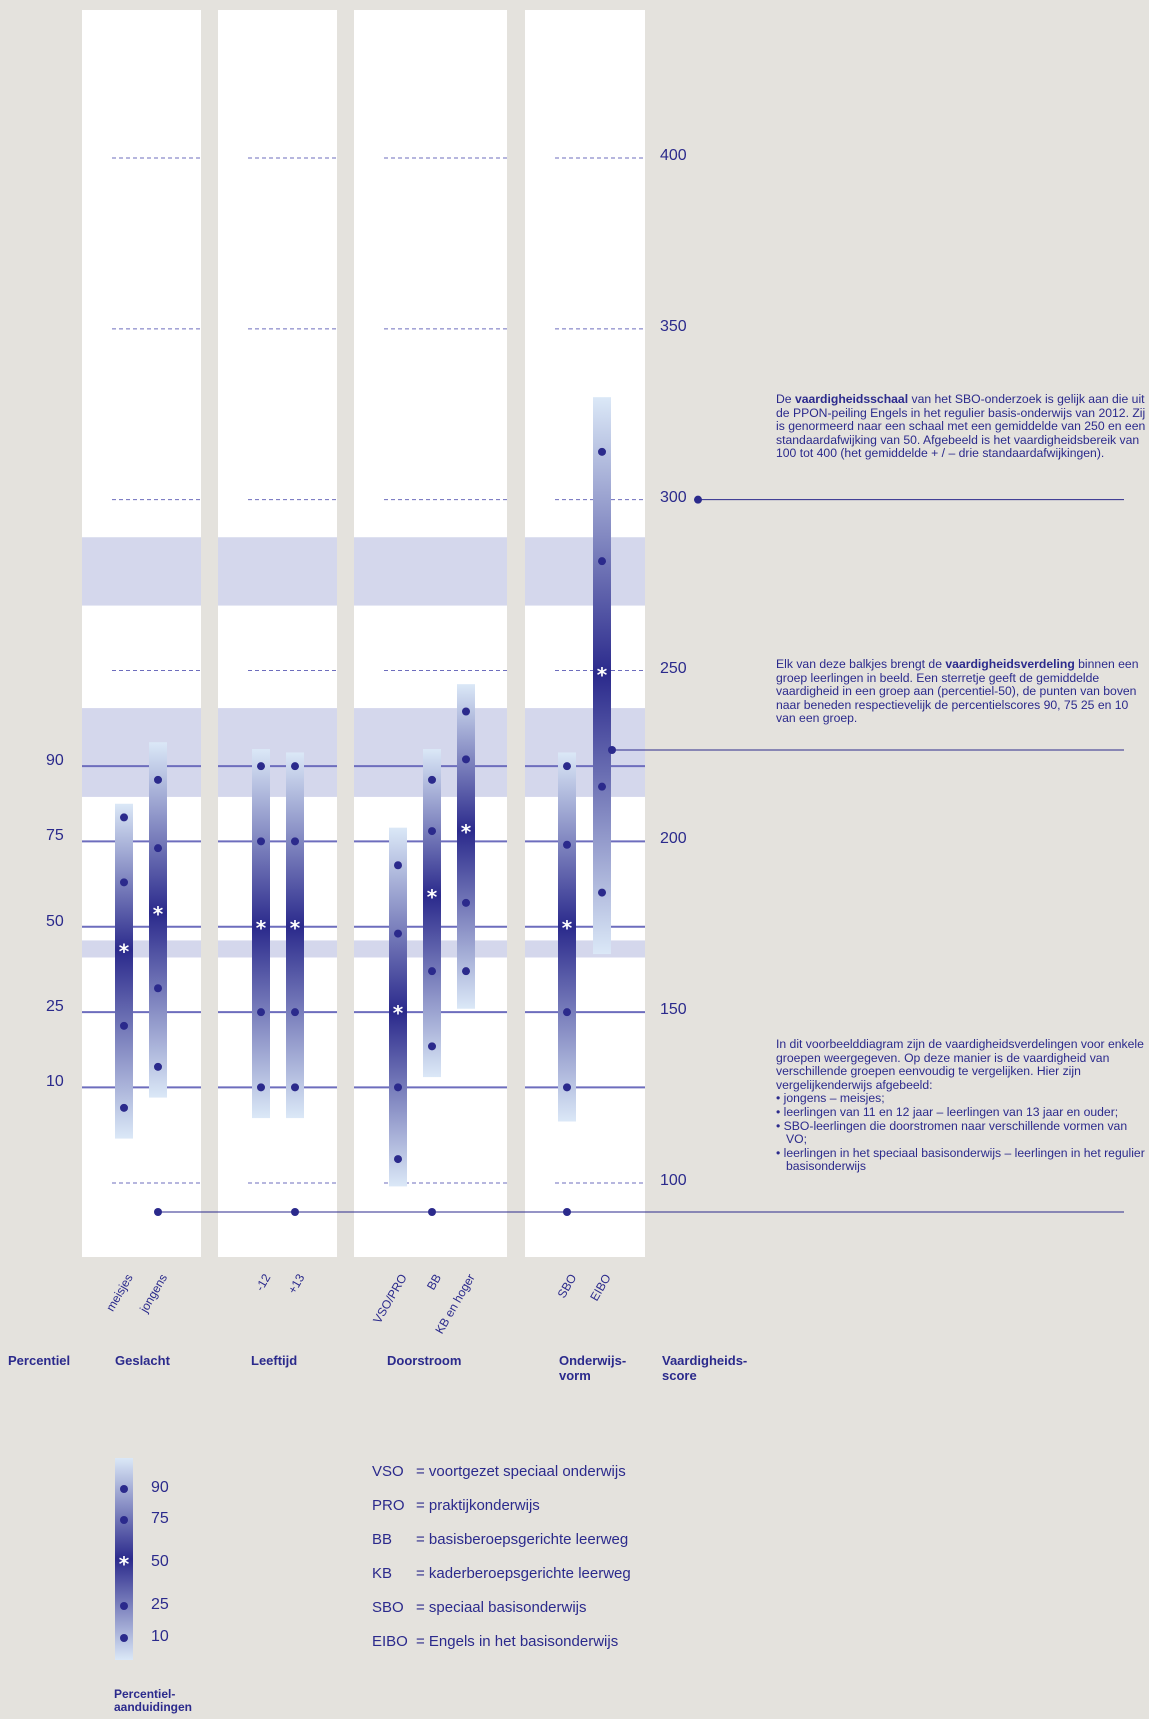 Image resolution: width=1149 pixels, height=1719 pixels. What do you see at coordinates (55, 761) in the screenshot?
I see `percentile-tick-label: 90` at bounding box center [55, 761].